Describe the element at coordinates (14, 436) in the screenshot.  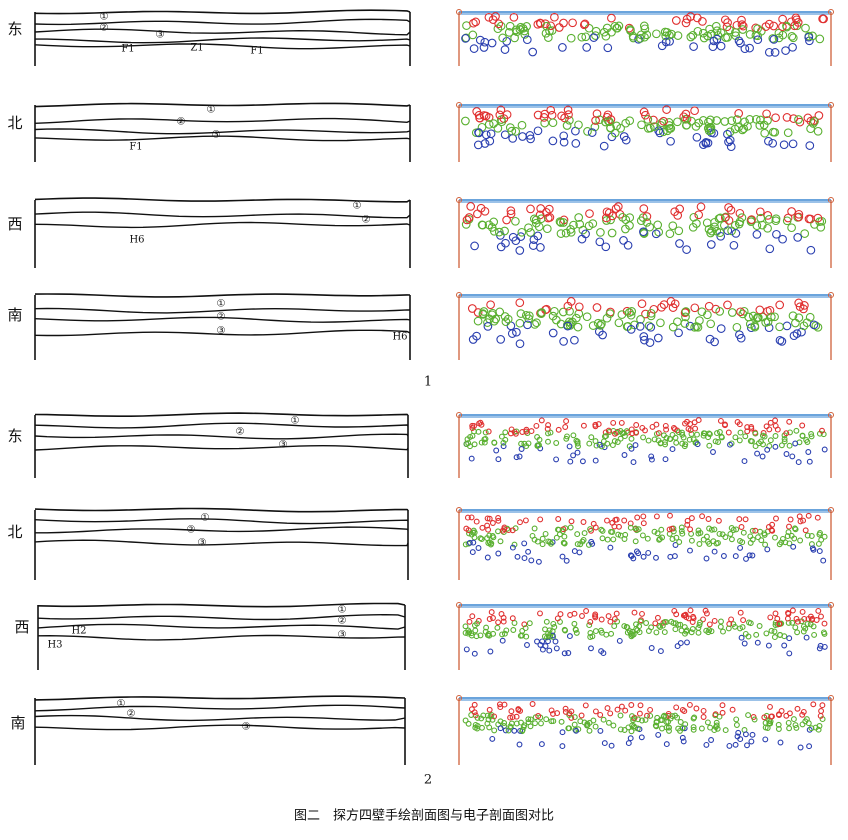
I see `direction-label: 东` at that location.